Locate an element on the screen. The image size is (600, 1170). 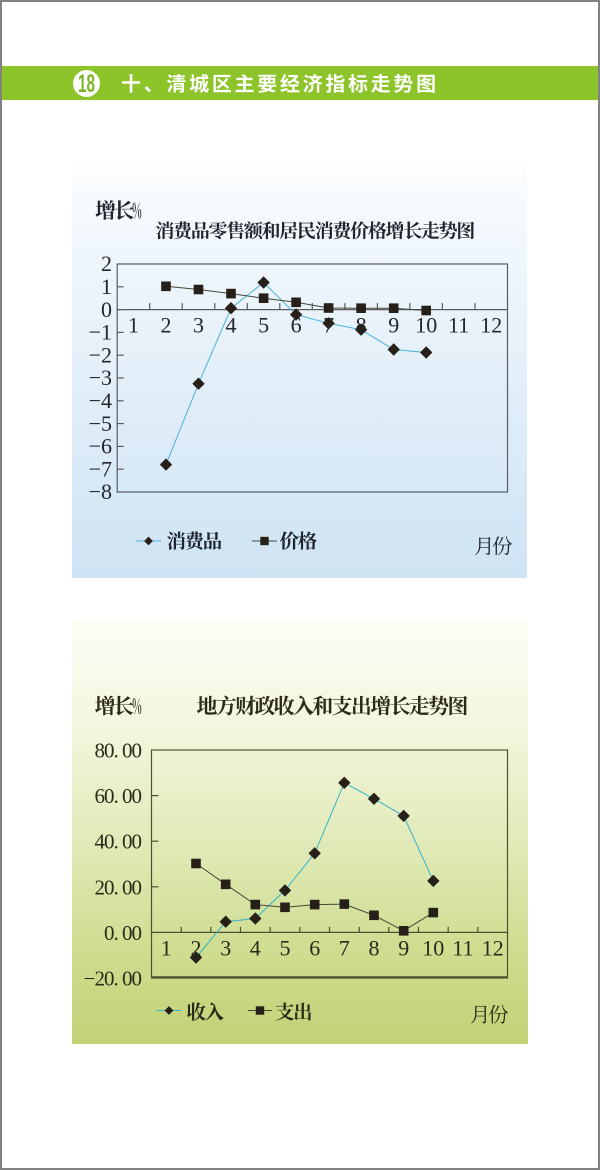
svg-text: 20. 00 is located at coordinates (118, 887).